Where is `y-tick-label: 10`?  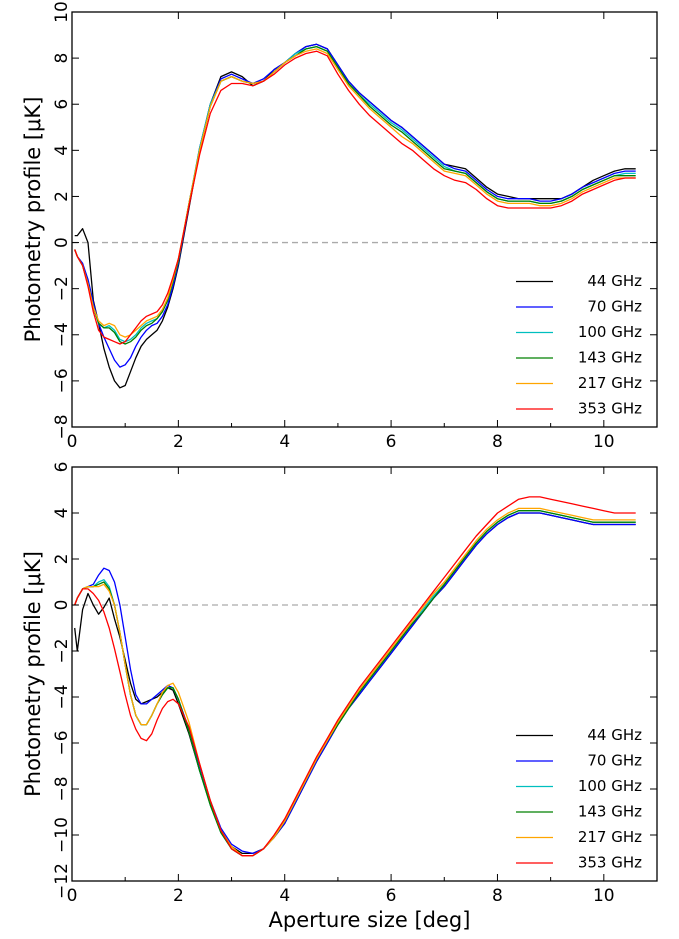
y-tick-label: 10 is located at coordinates (62, 12).